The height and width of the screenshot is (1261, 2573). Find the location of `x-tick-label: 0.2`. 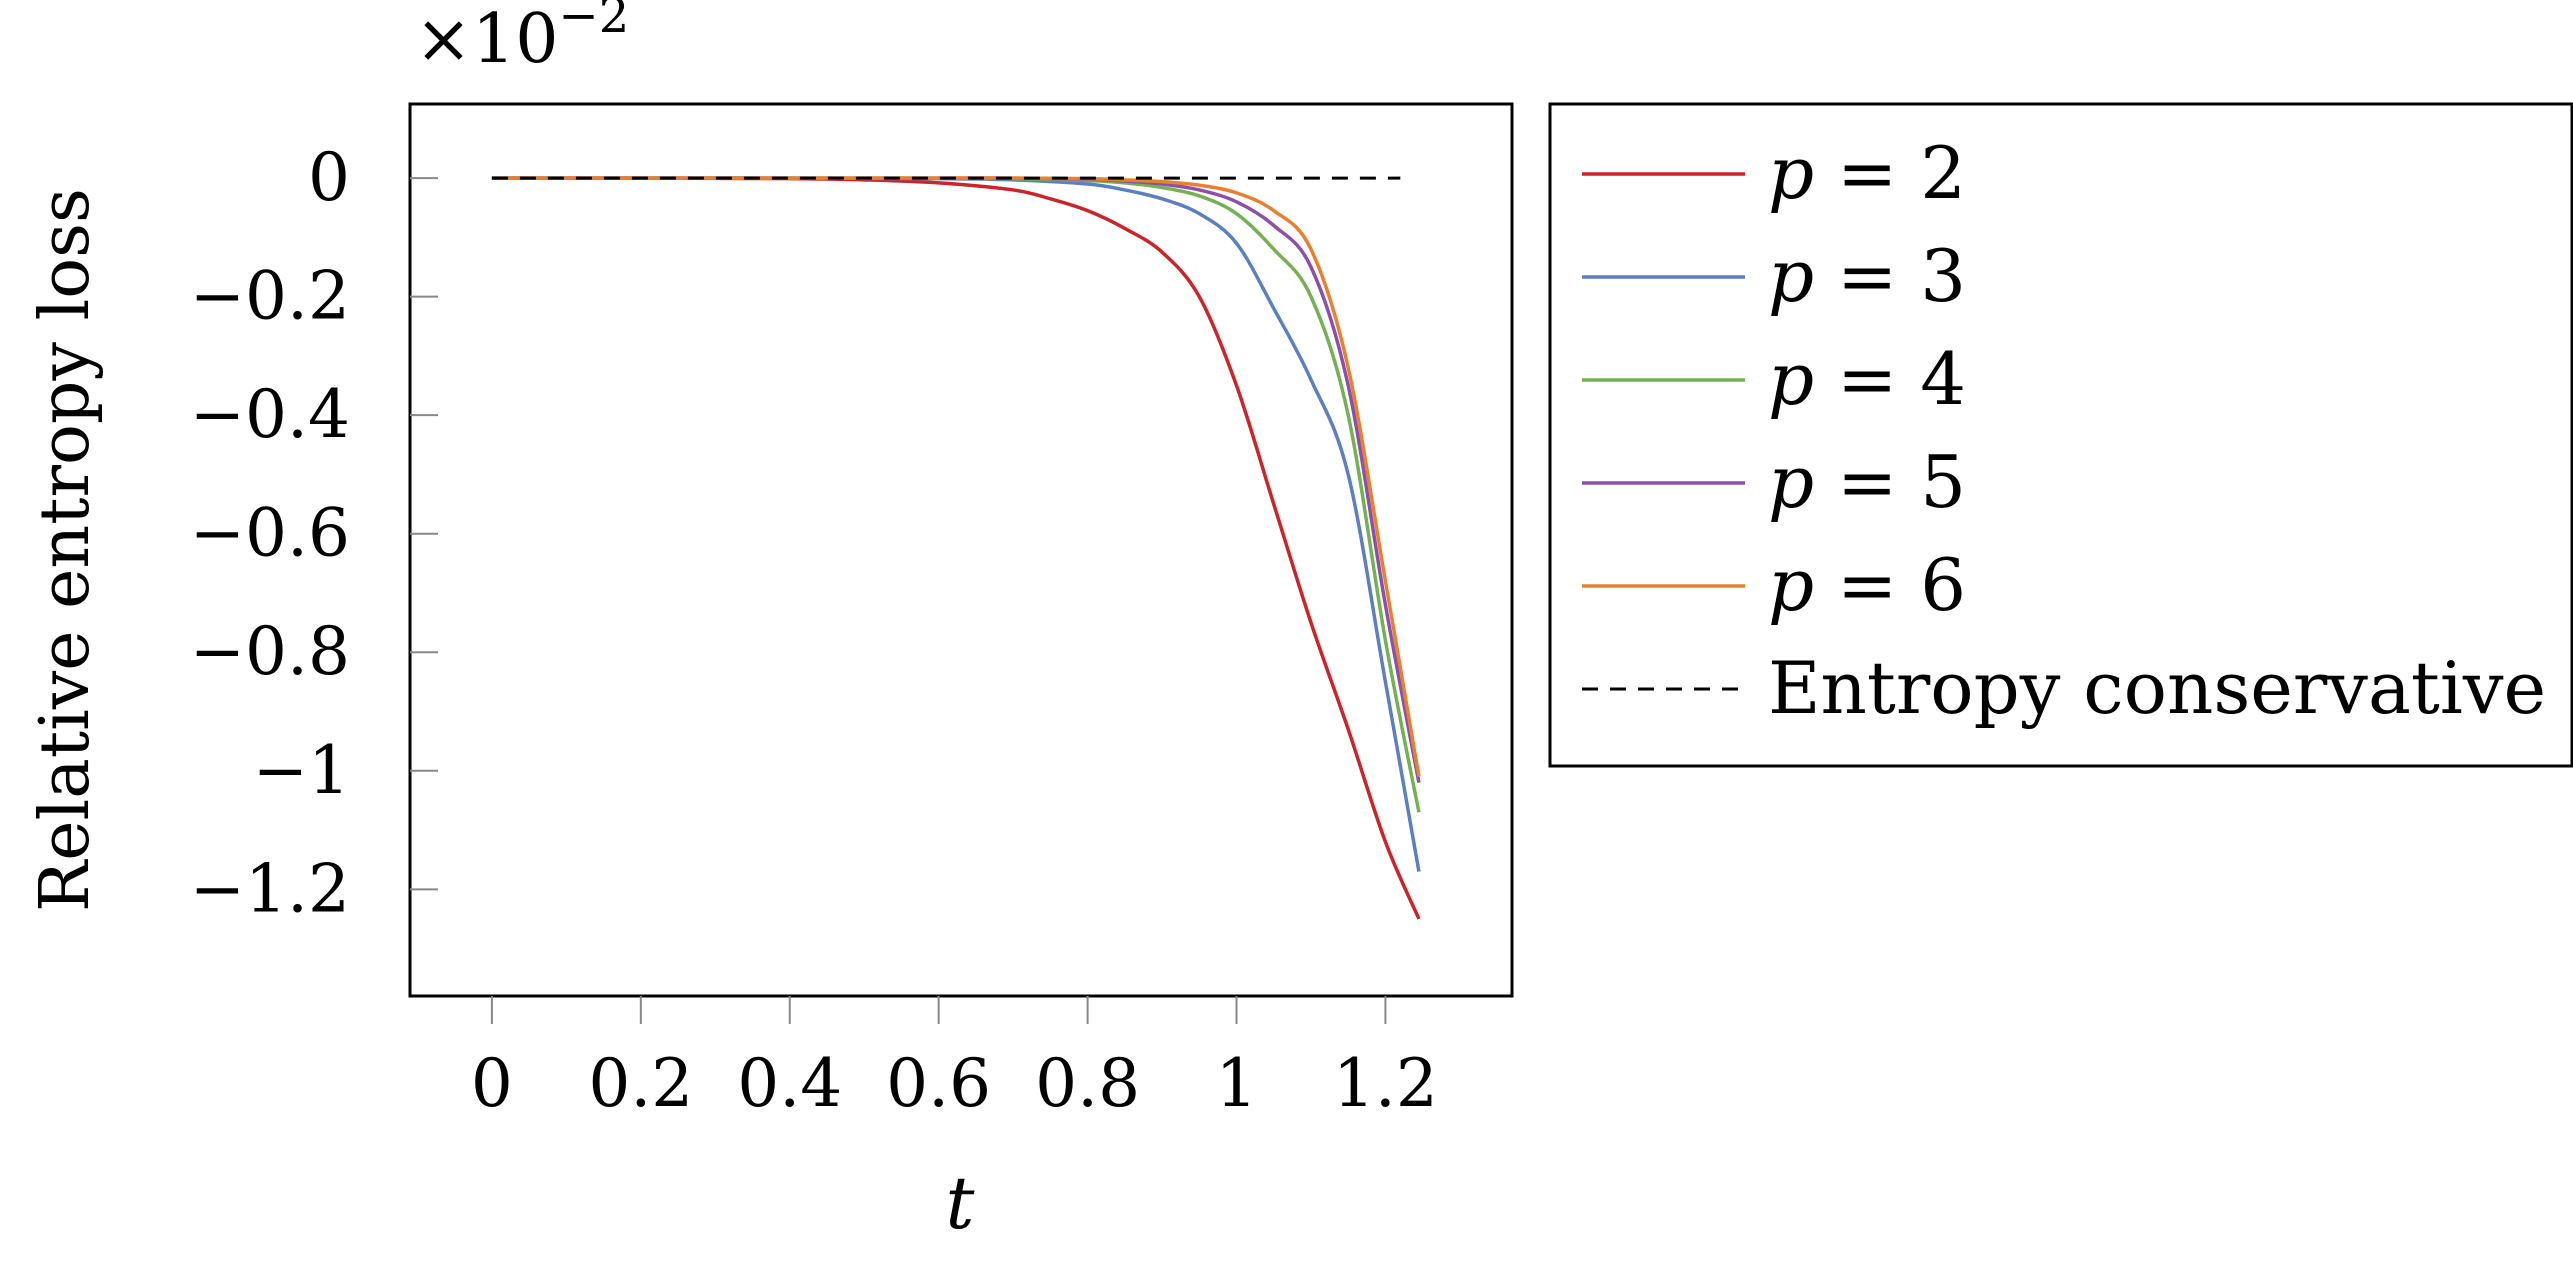

x-tick-label: 0.2 is located at coordinates (640, 1083).